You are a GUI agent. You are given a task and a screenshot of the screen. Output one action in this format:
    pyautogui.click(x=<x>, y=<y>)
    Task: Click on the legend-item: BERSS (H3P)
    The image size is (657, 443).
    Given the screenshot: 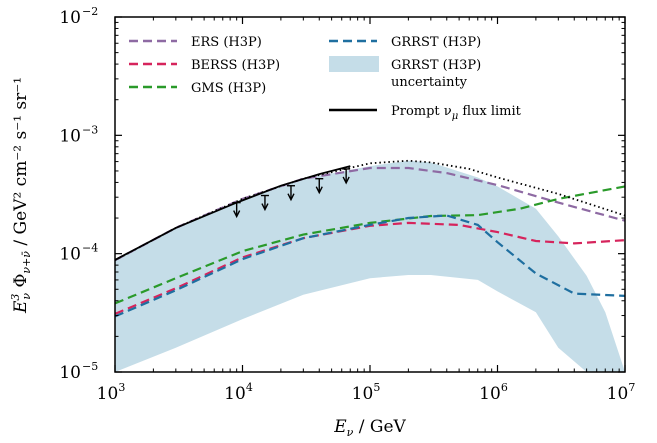 What is the action you would take?
    pyautogui.click(x=204, y=65)
    